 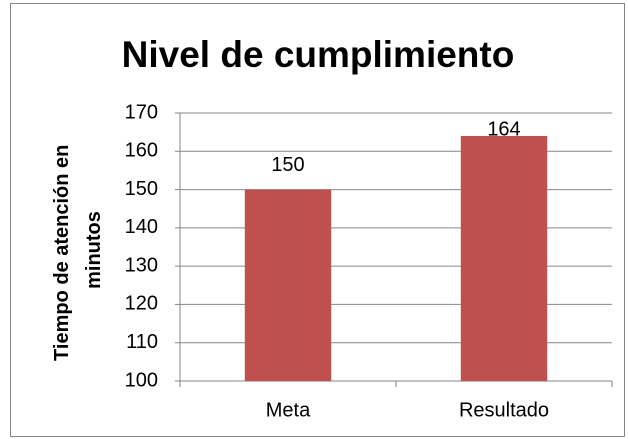 I want to click on y-tick-label: 140, so click(x=141, y=227).